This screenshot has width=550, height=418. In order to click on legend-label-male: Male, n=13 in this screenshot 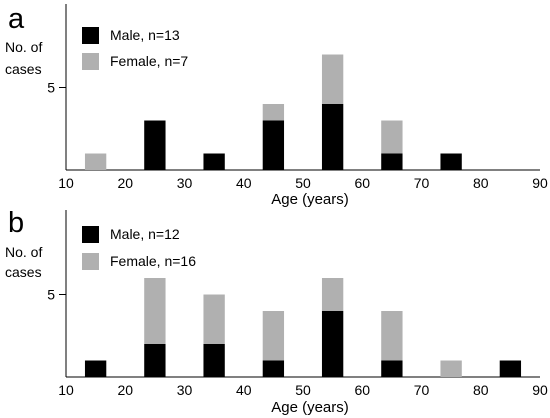, I will do `click(145, 35)`.